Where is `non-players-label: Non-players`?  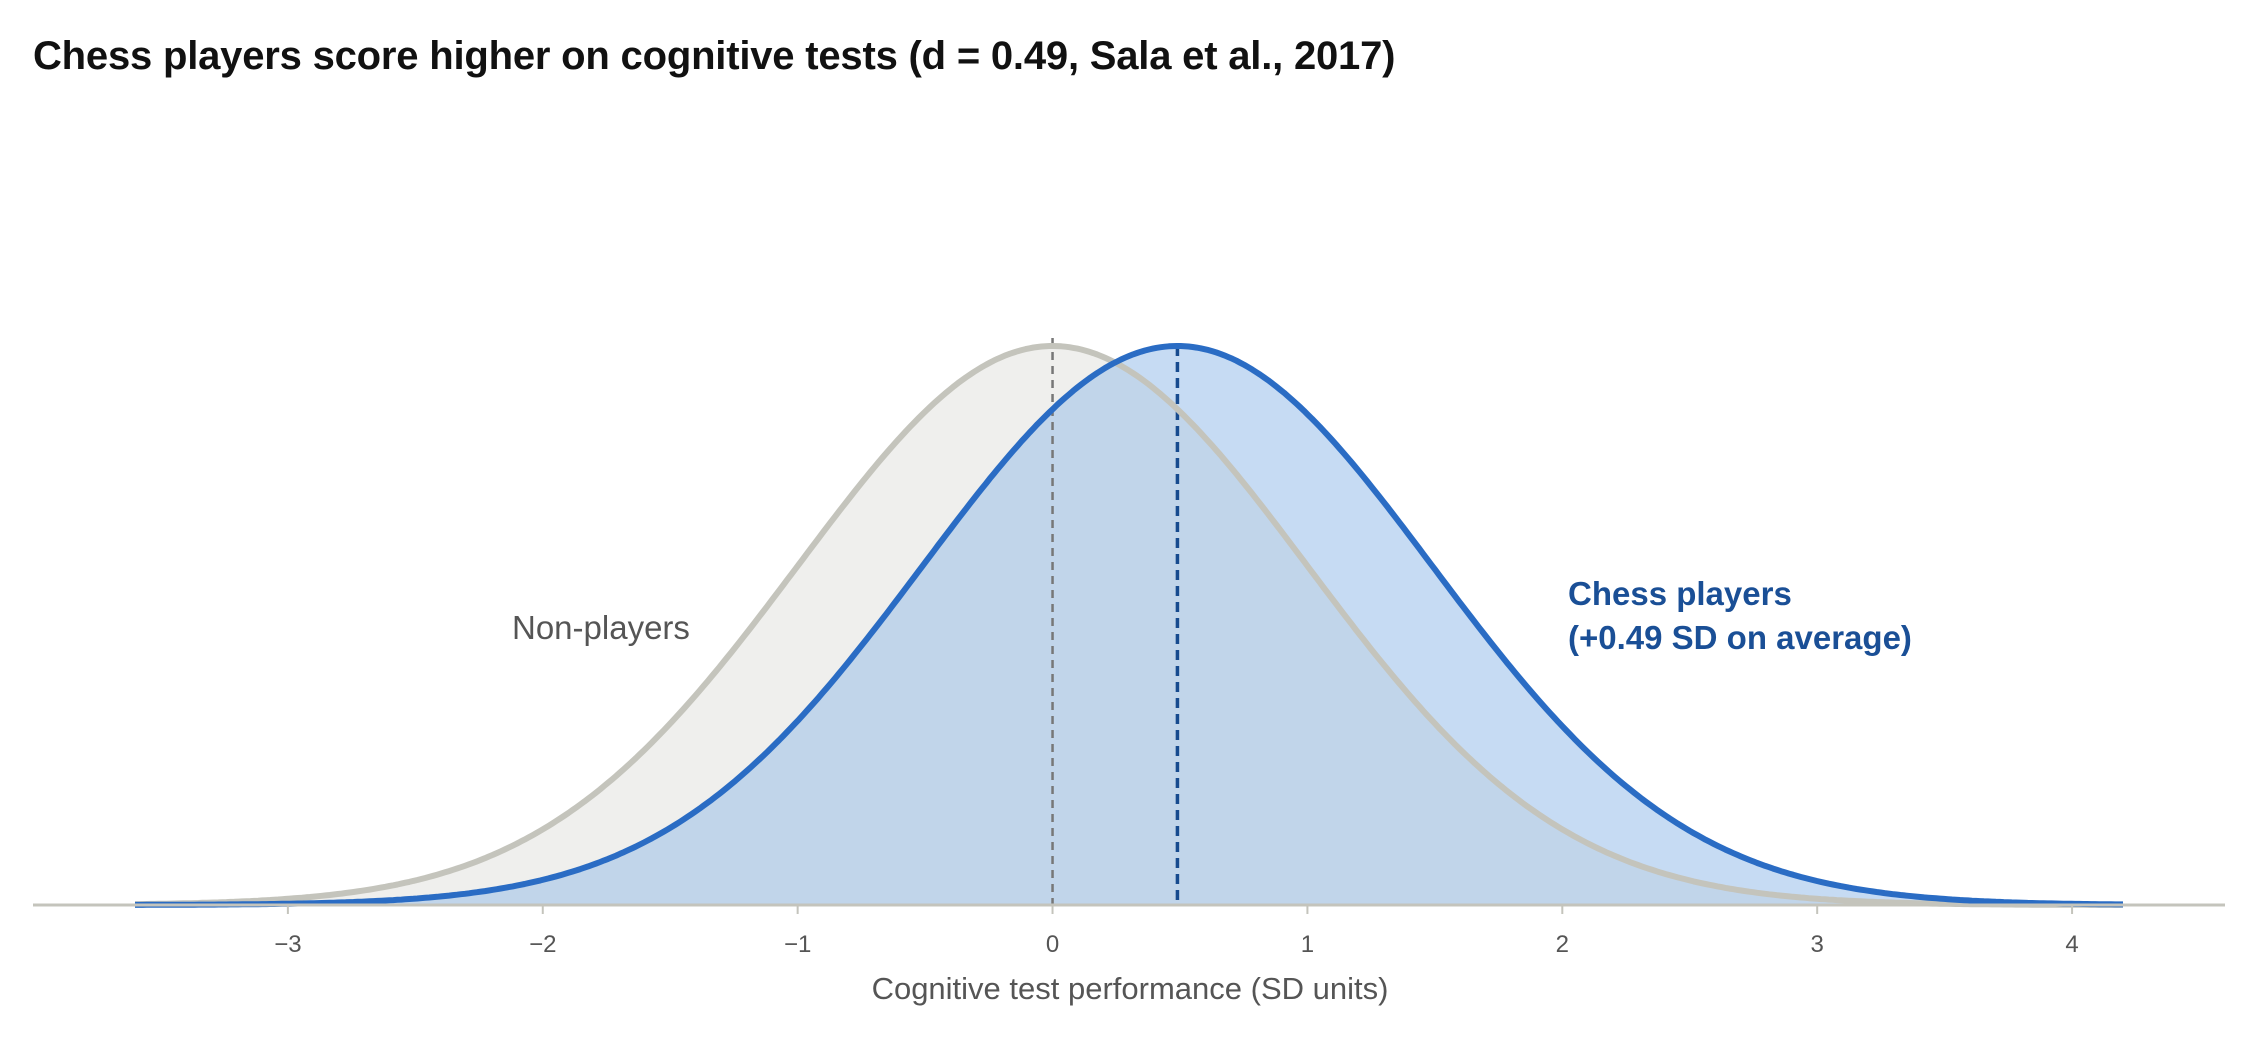
non-players-label: Non-players is located at coordinates (601, 627).